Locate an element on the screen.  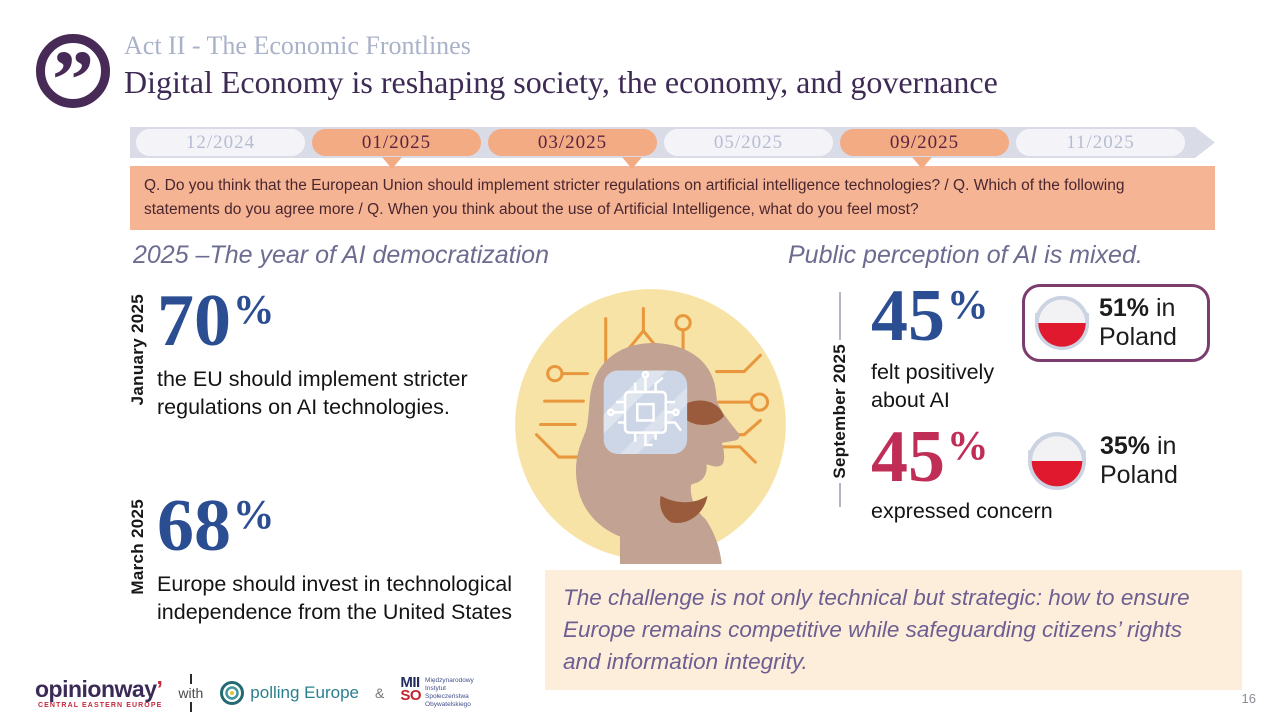
ai-head-illustration is located at coordinates (650, 426).